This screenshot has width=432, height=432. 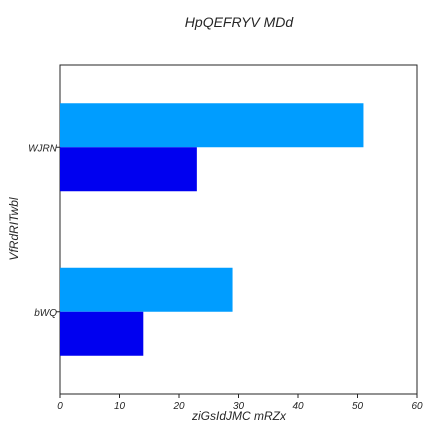 What do you see at coordinates (239, 416) in the screenshot?
I see `x-axis-label: ziGsIdJMC mRZx` at bounding box center [239, 416].